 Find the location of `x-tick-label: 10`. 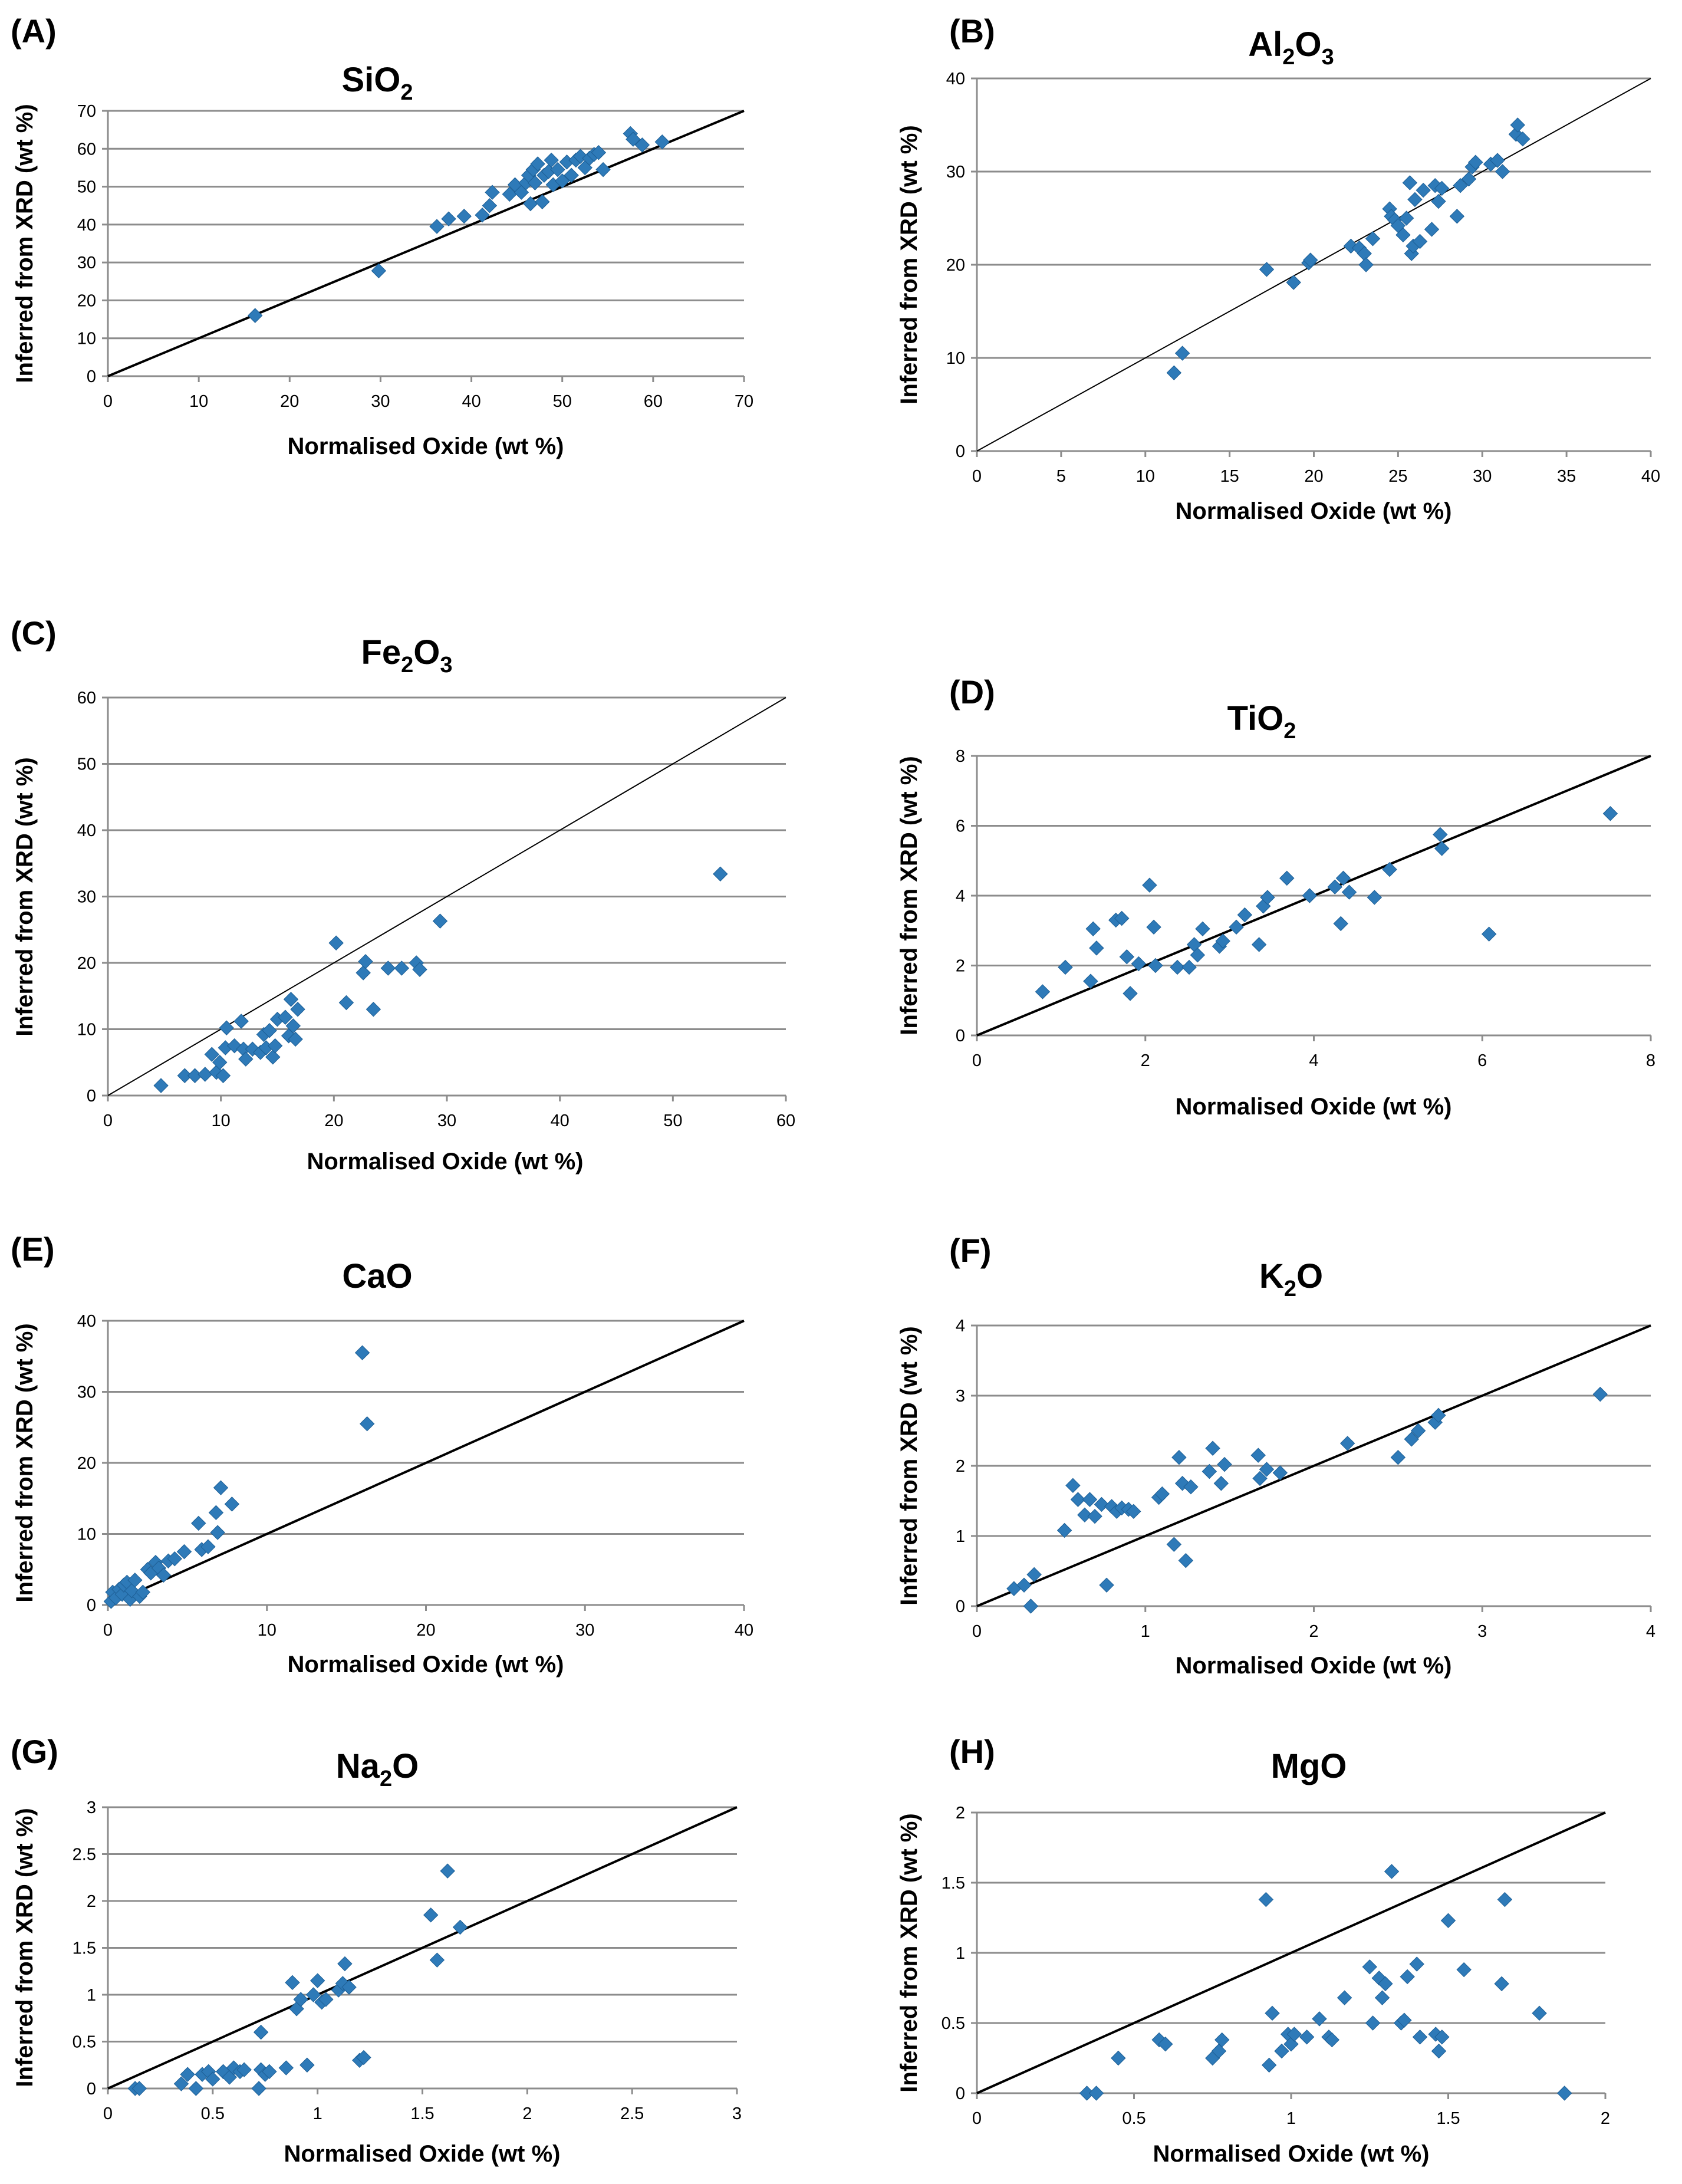

x-tick-label: 10 is located at coordinates (221, 1120).